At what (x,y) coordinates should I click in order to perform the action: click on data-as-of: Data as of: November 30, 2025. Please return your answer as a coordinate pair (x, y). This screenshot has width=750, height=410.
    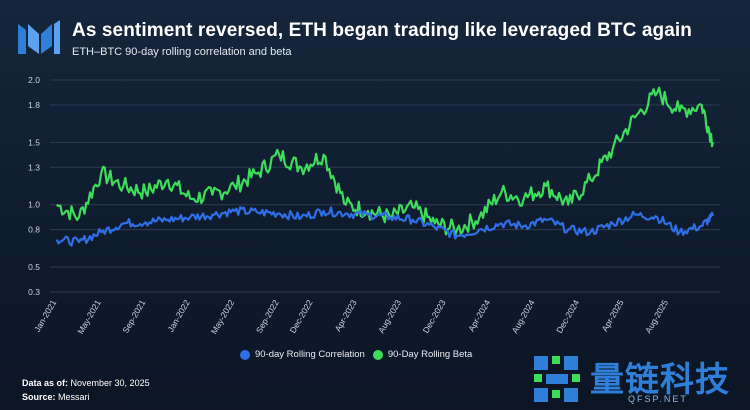
    Looking at the image, I should click on (86, 383).